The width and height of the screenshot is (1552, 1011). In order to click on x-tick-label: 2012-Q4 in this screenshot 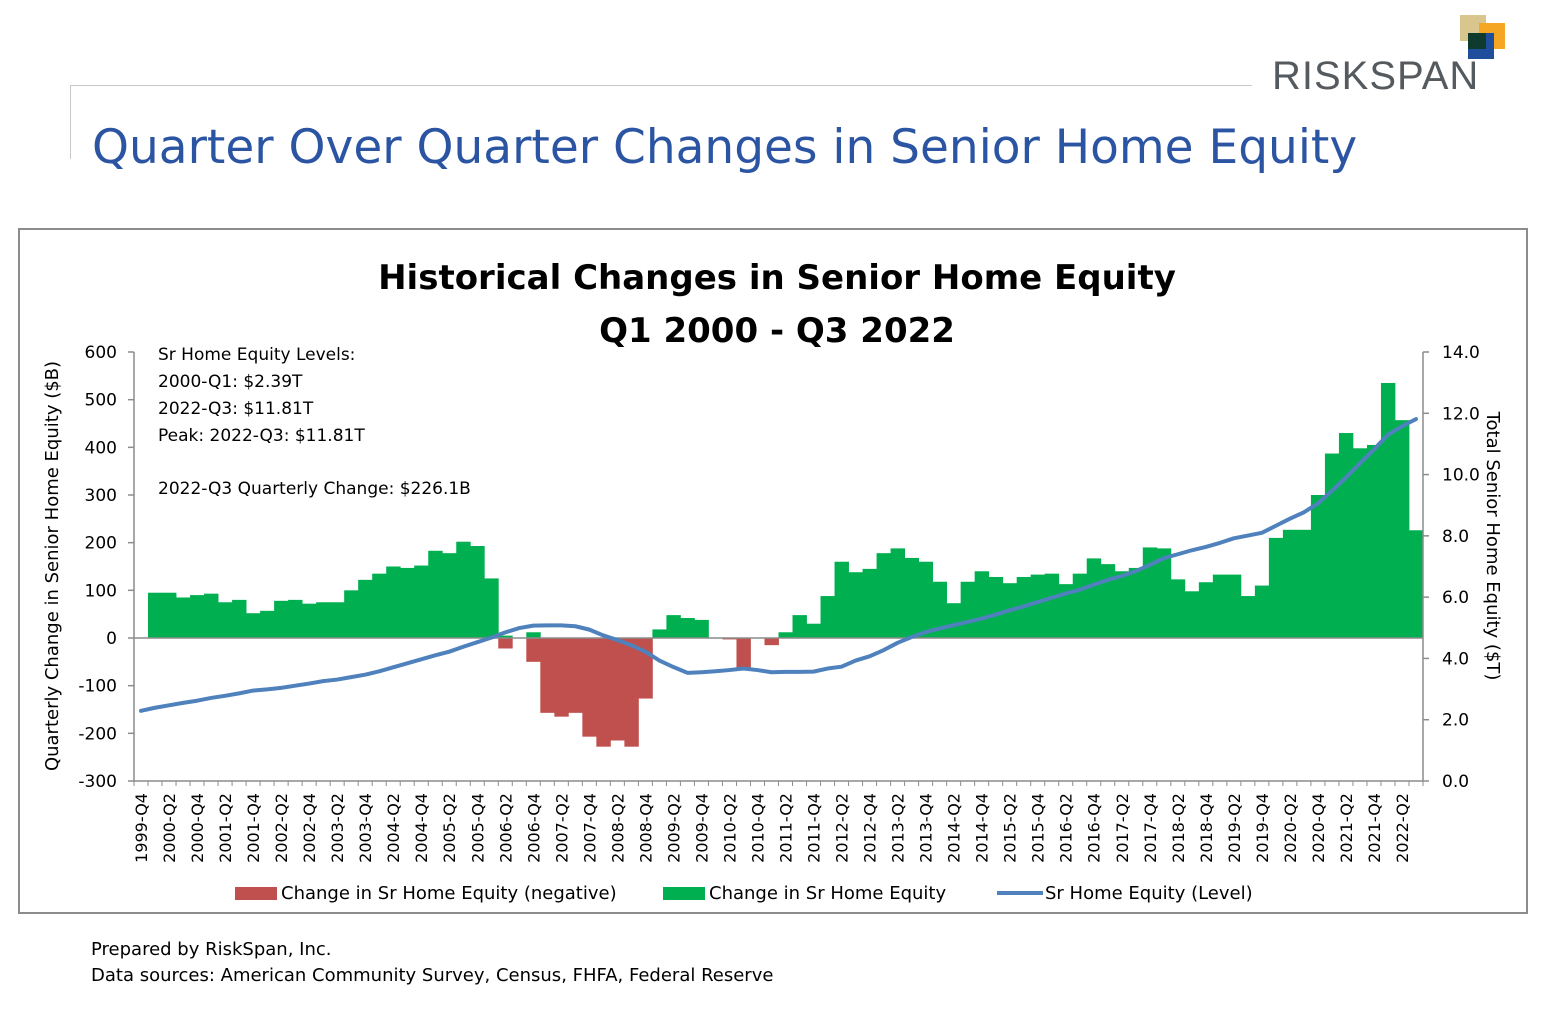, I will do `click(870, 828)`.